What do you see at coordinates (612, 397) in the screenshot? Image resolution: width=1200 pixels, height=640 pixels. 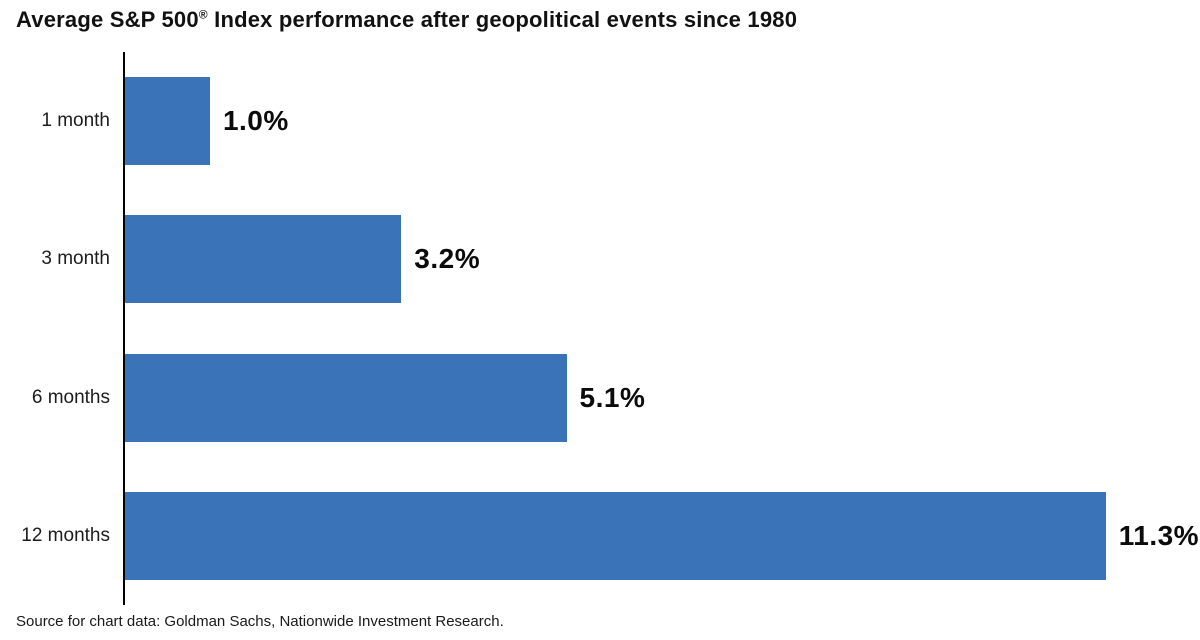 I see `value-label: 5.1%` at bounding box center [612, 397].